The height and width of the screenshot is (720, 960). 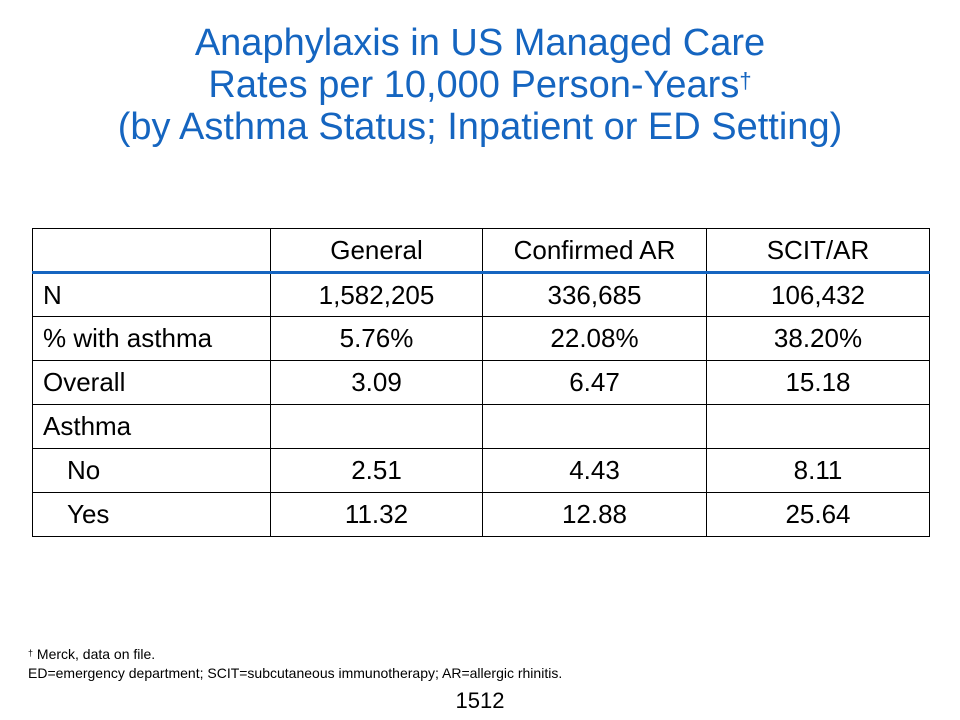 I want to click on row-label: No, so click(x=151, y=470).